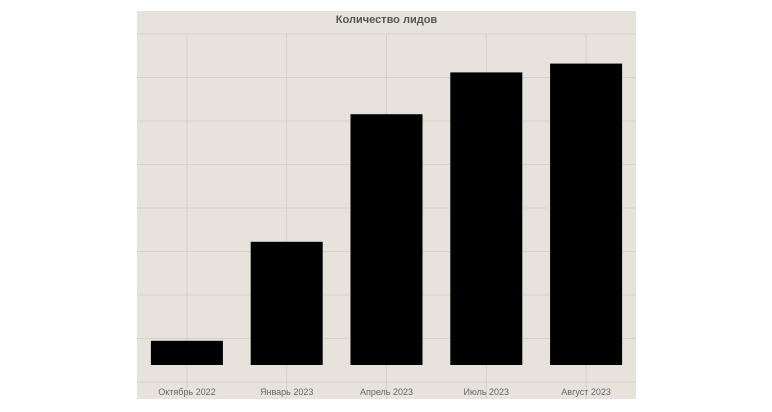 The image size is (772, 412). I want to click on x-tick-label: Октябрь 2022, so click(186, 392).